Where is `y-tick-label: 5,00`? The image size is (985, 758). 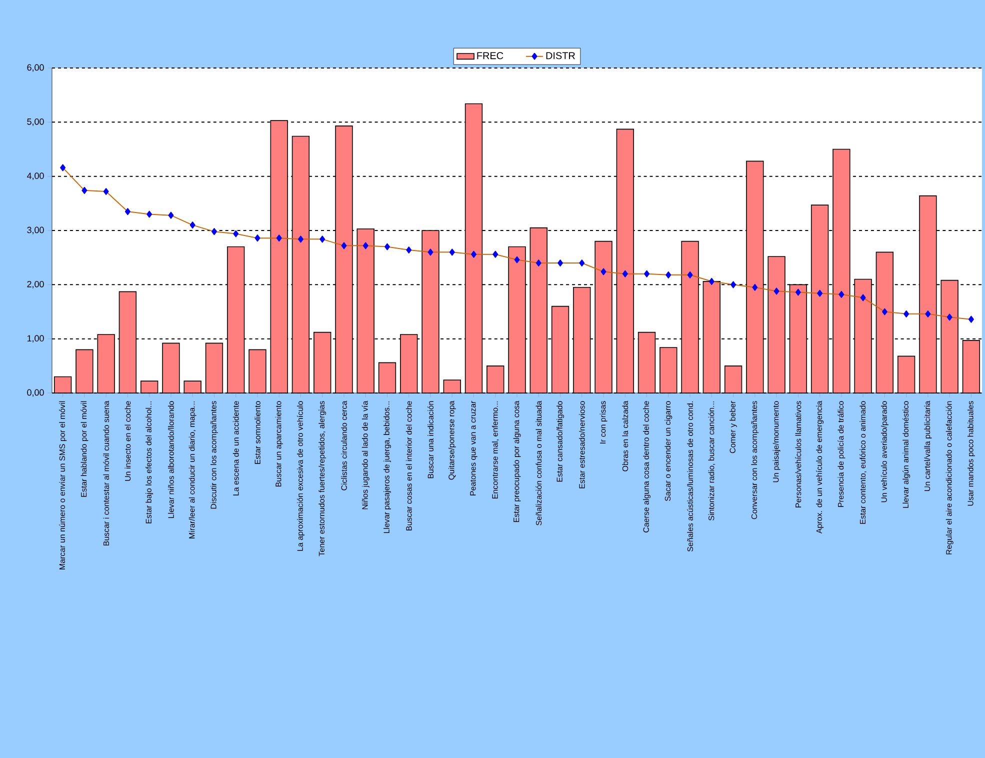 y-tick-label: 5,00 is located at coordinates (35, 122).